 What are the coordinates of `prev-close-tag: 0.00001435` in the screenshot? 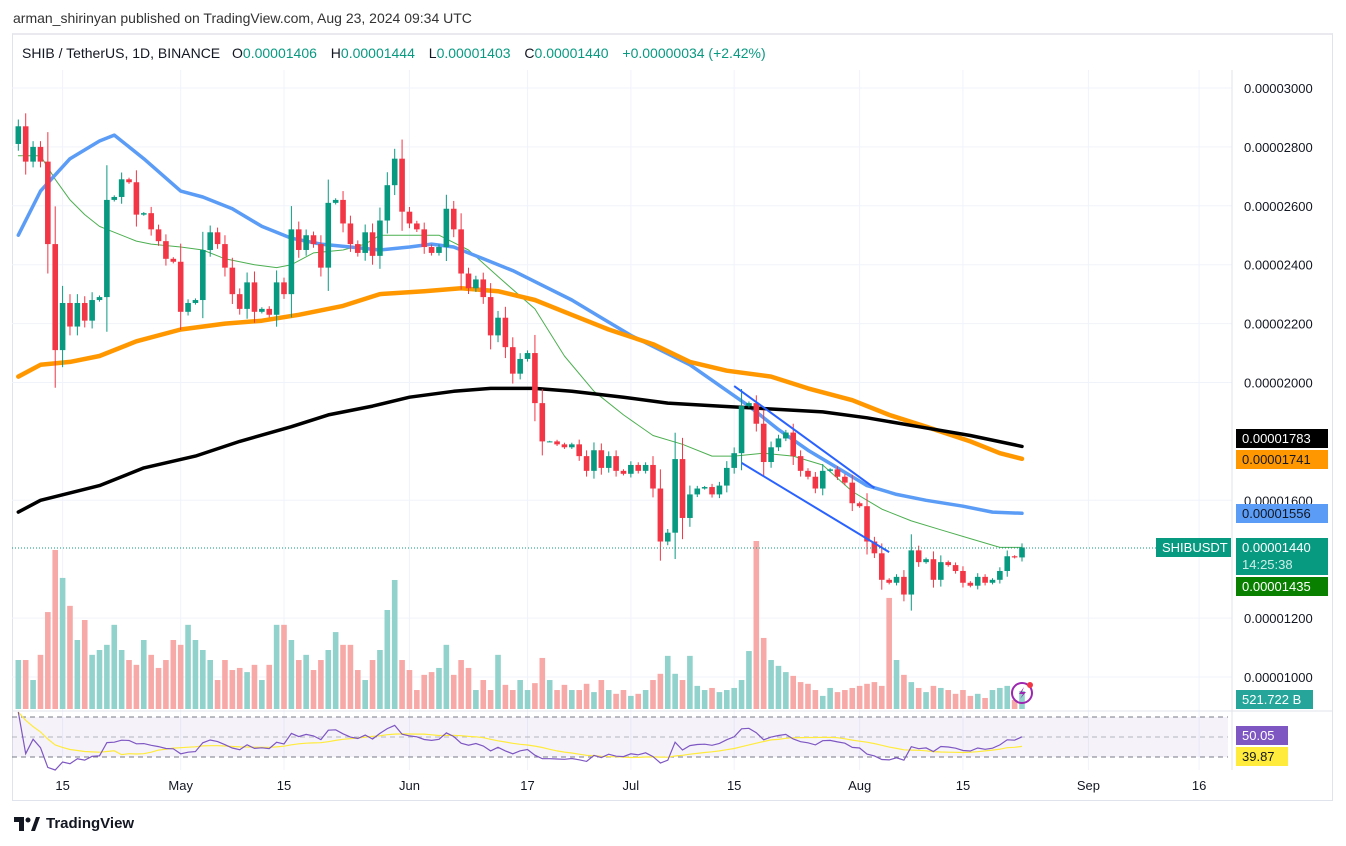 It's located at (1282, 586).